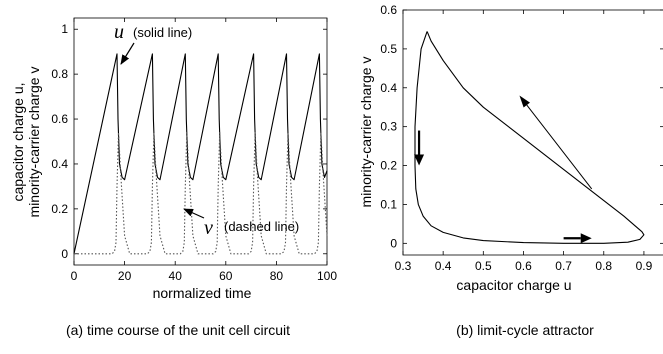 Image resolution: width=663 pixels, height=354 pixels. Describe the element at coordinates (366, 132) in the screenshot. I see `panel-b-y-axis-label: minority-carrier charge v` at that location.